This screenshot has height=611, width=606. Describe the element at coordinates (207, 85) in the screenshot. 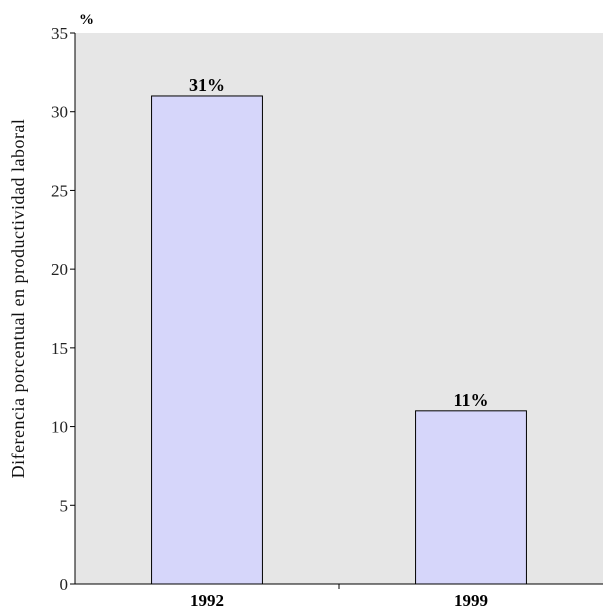

I see `data-label-1992: 31%` at that location.